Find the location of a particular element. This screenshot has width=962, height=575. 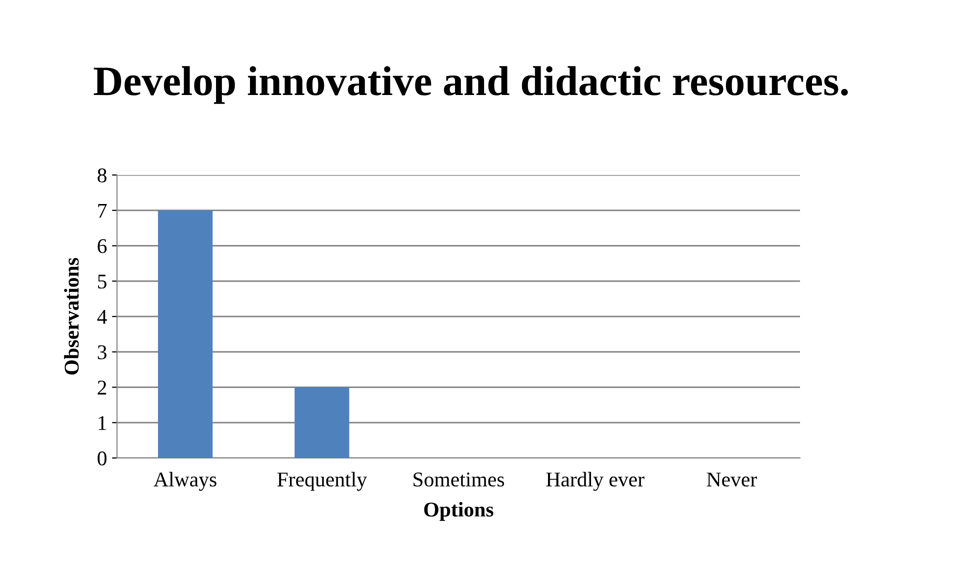

chart-title: Develop innovative and didactic resources. is located at coordinates (471, 85).